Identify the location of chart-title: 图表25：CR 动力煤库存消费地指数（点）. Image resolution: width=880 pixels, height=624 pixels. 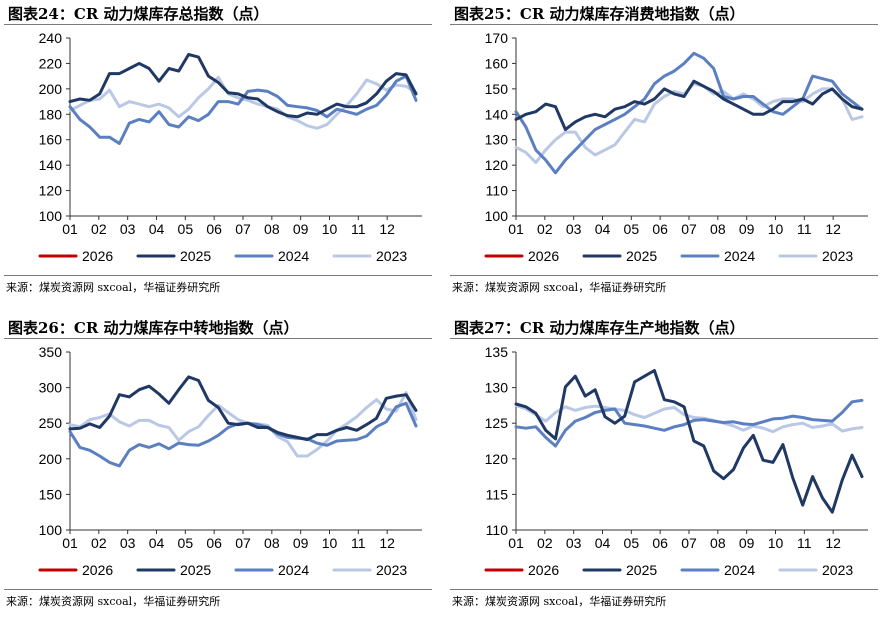
(599, 14).